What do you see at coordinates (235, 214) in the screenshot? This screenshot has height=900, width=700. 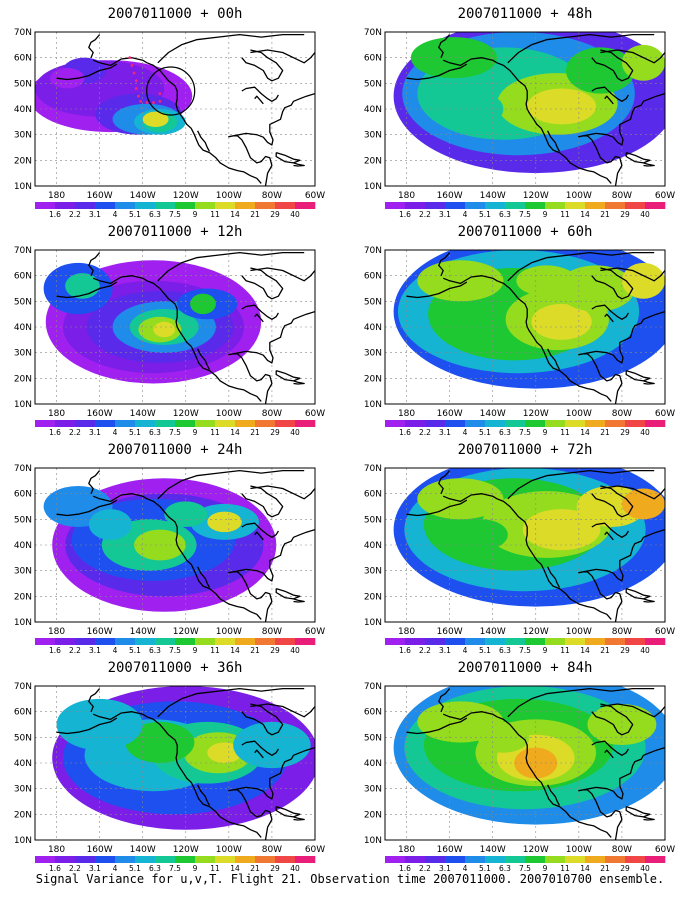 I see `colorbar-level: 14` at bounding box center [235, 214].